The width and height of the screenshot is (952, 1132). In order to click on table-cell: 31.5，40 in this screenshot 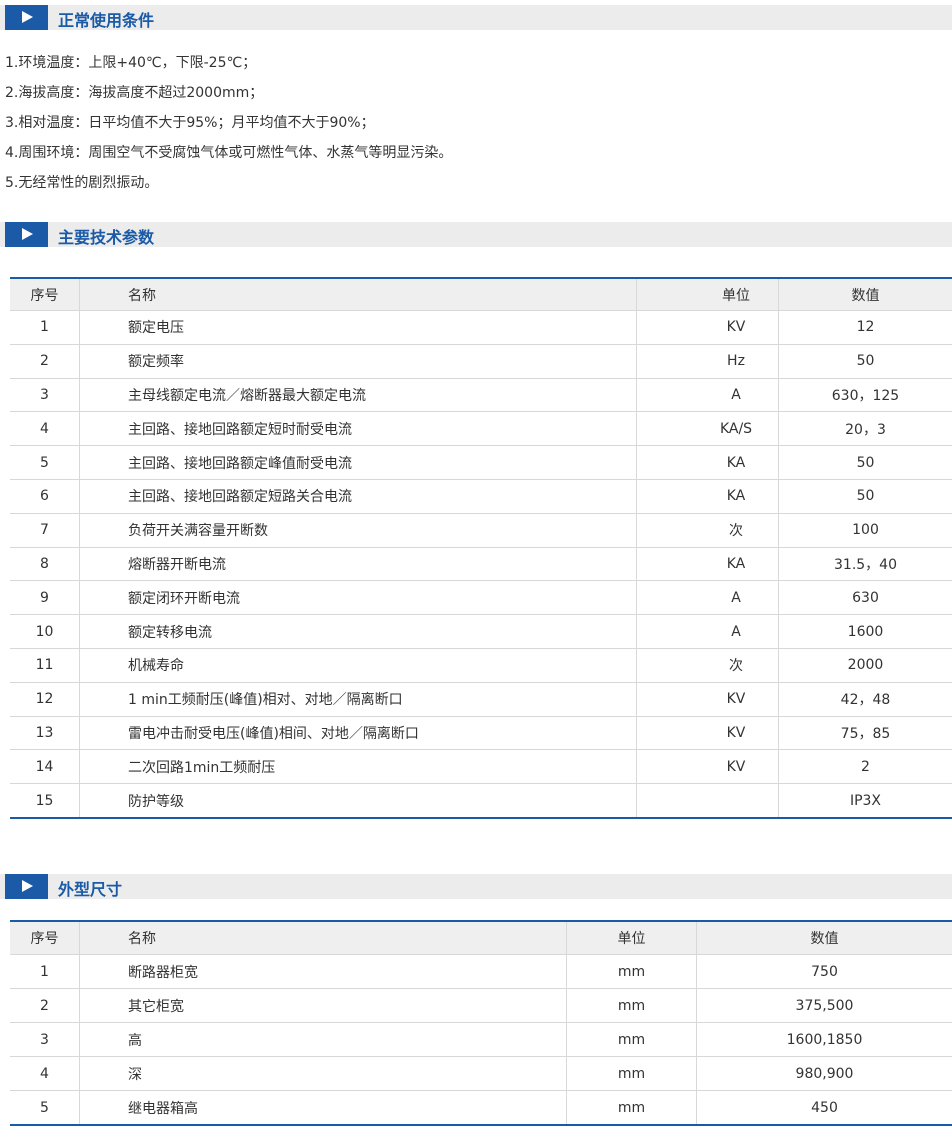, I will do `click(865, 565)`.